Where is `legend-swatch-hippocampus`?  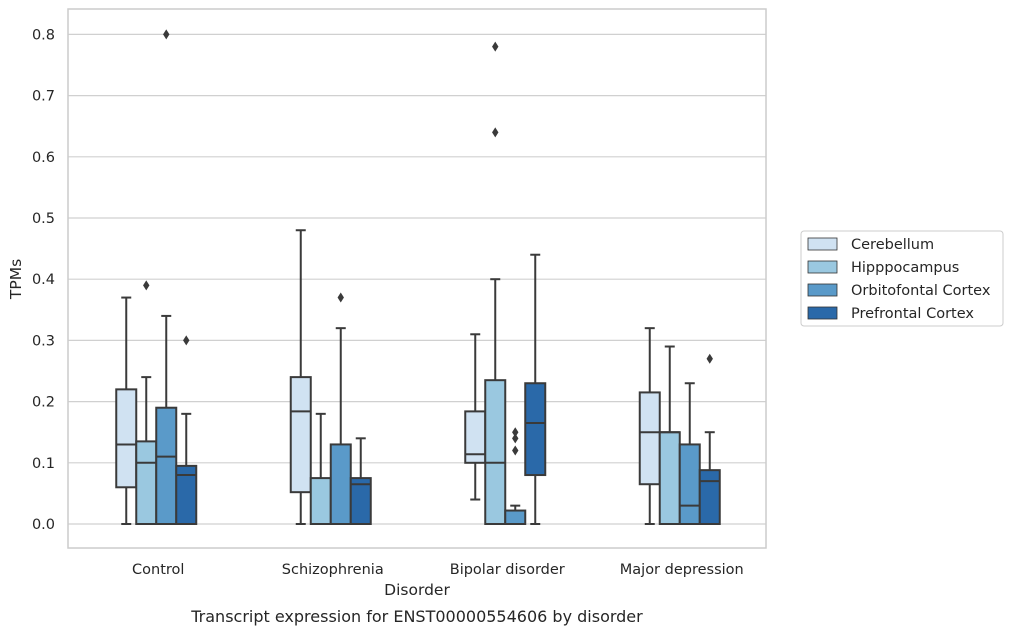
legend-swatch-hippocampus is located at coordinates (822, 267).